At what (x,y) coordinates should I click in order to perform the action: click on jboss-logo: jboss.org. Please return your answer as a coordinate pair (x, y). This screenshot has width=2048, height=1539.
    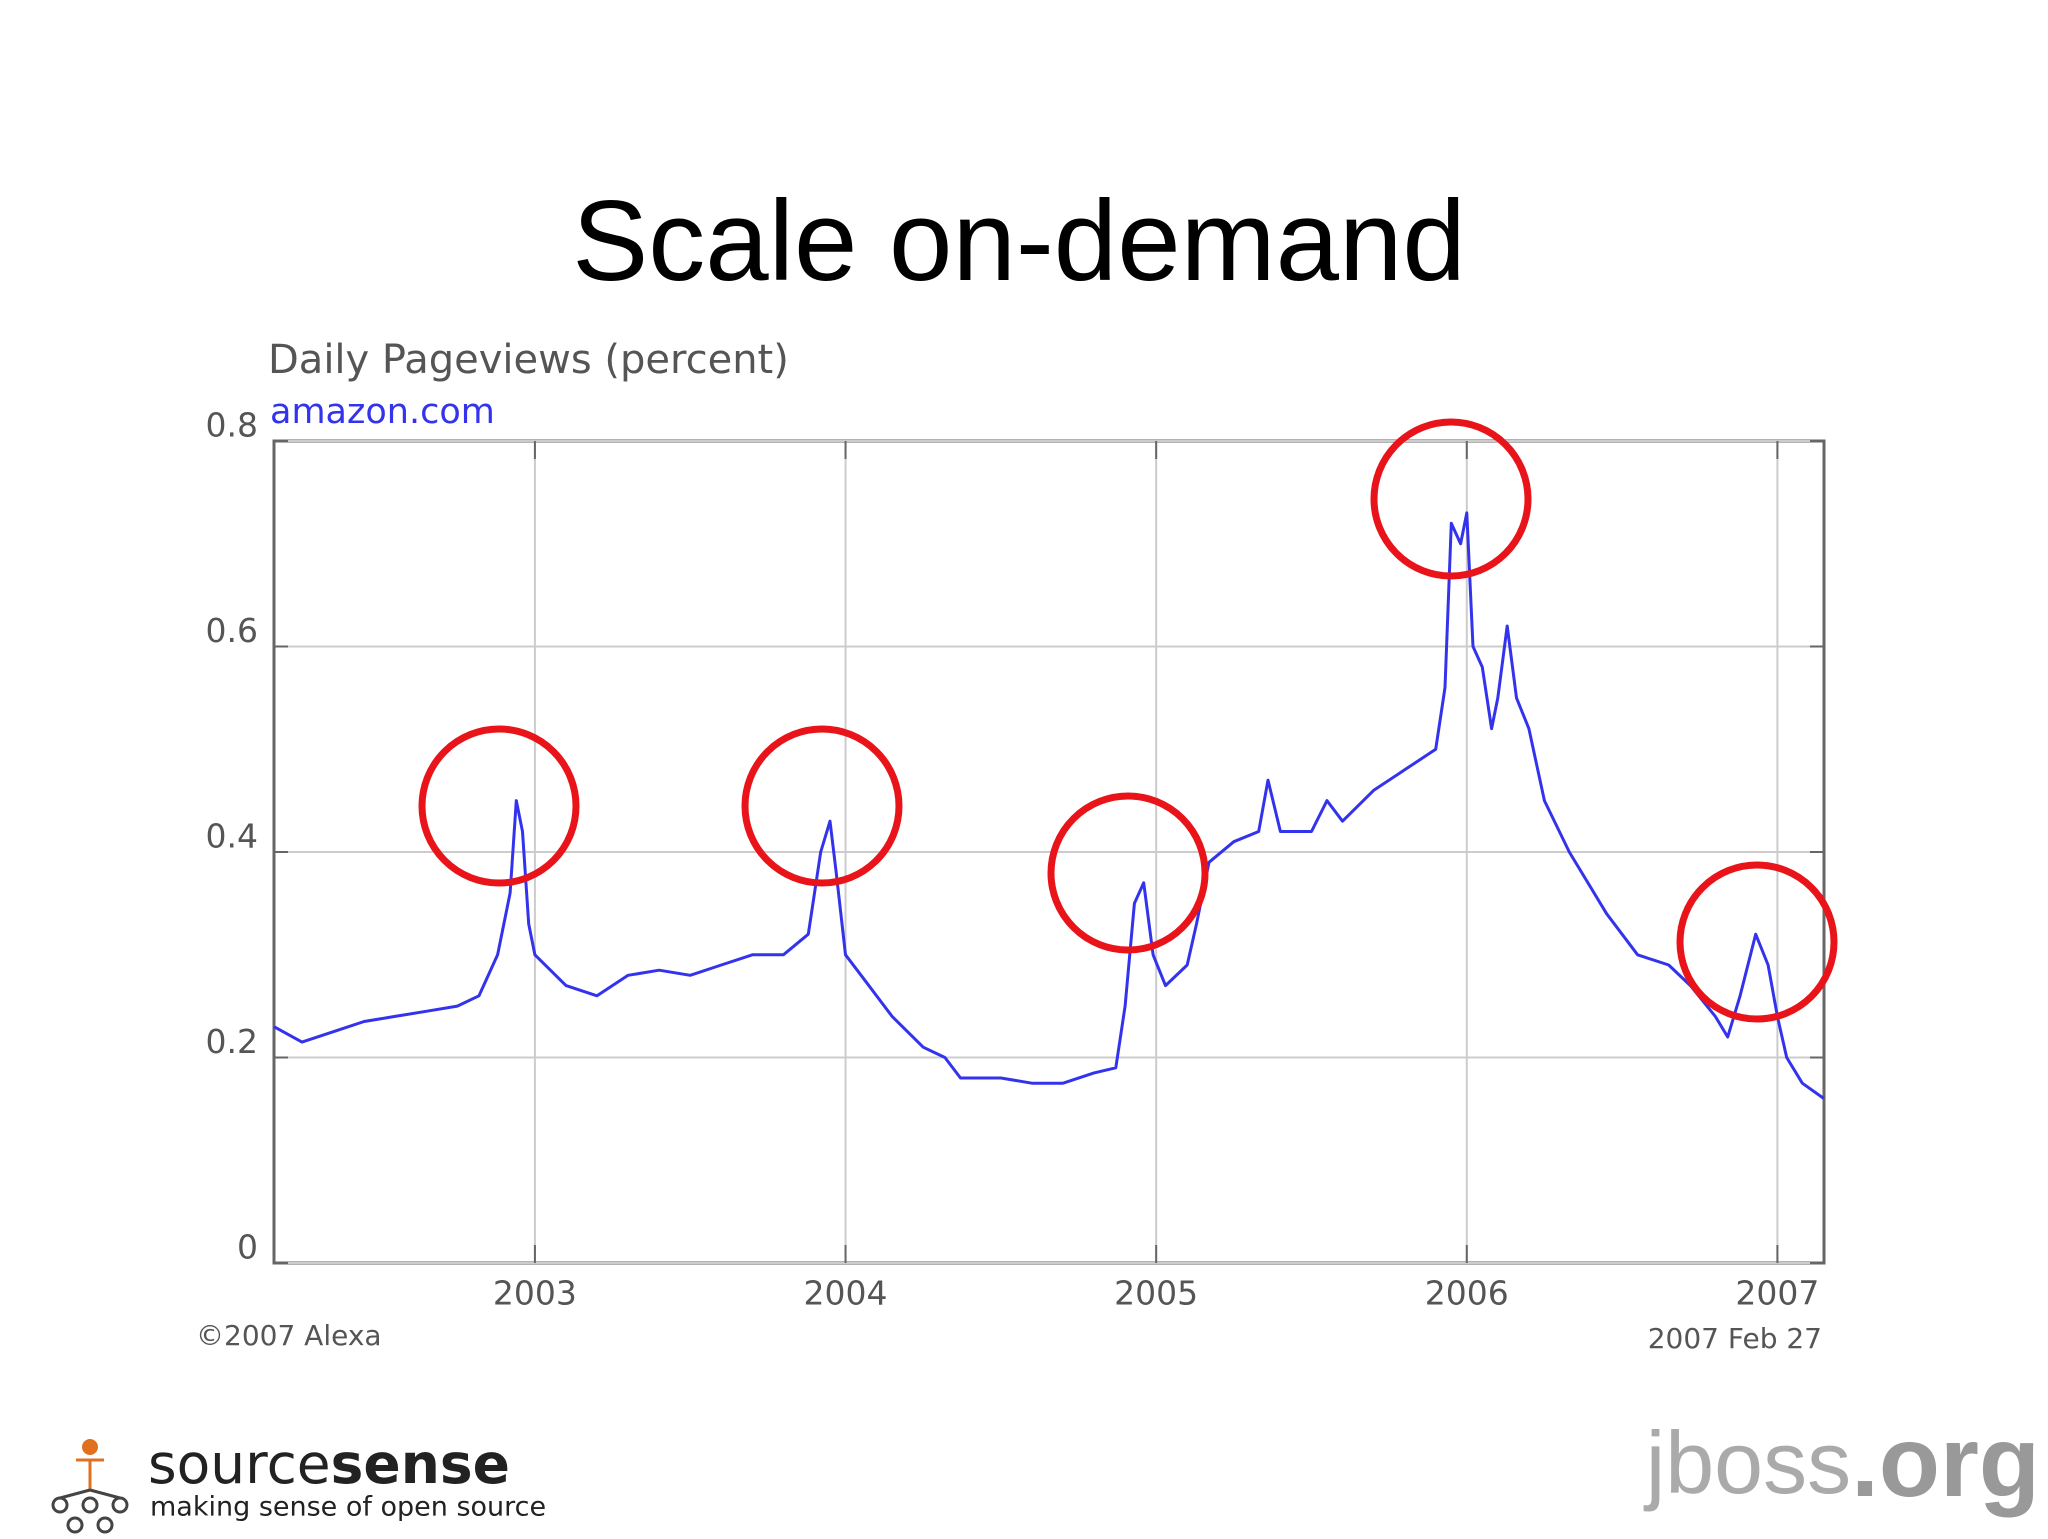
    Looking at the image, I should click on (1841, 1462).